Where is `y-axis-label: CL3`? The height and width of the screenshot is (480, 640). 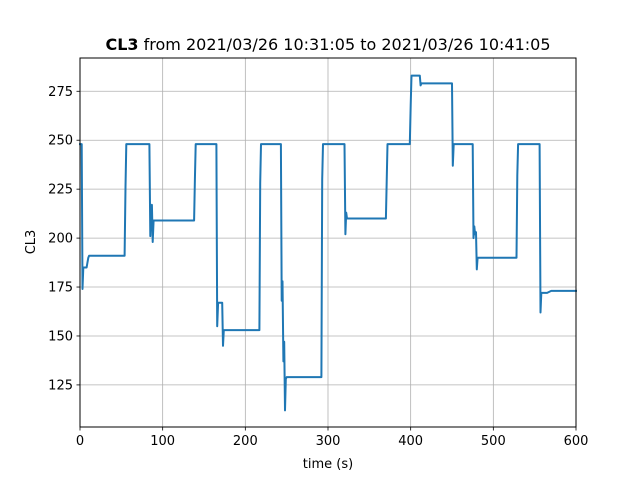 y-axis-label: CL3 is located at coordinates (31, 242).